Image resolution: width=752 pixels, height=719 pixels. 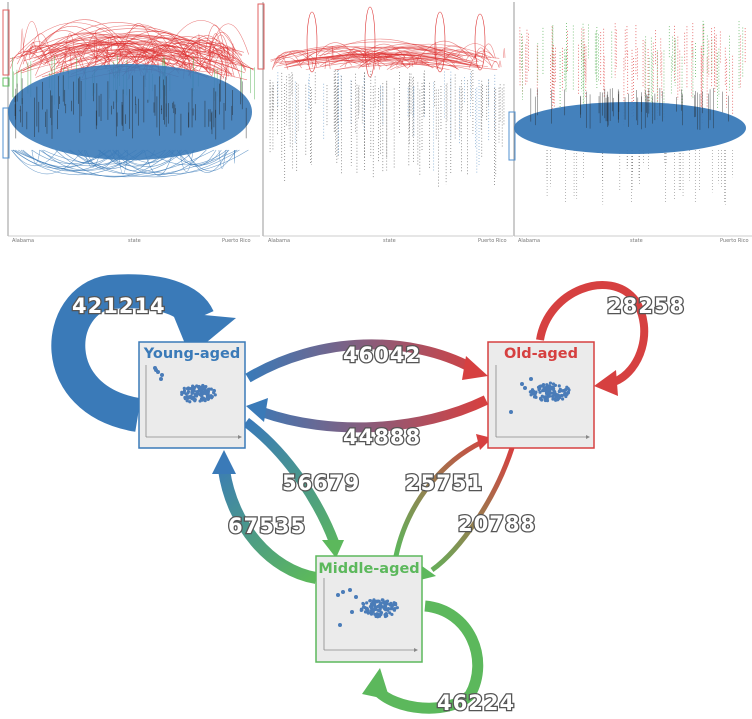 What do you see at coordinates (192, 354) in the screenshot?
I see `node-young-label: Young-aged` at bounding box center [192, 354].